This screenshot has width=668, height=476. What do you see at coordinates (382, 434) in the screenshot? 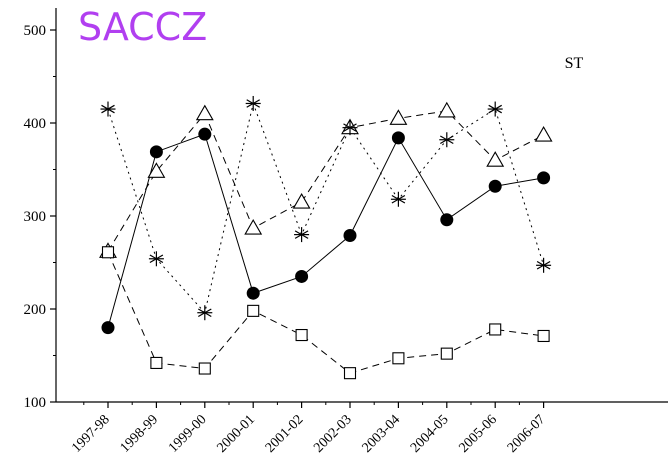
I see `x-tick-label: 2003-04` at bounding box center [382, 434].